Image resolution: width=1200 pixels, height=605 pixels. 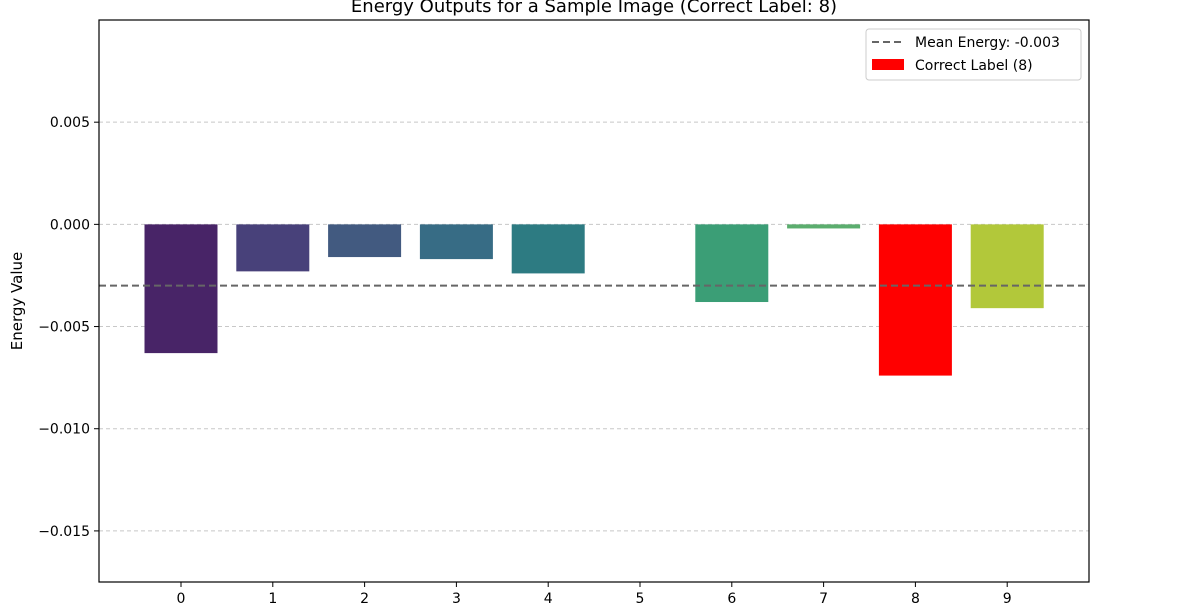 I want to click on y-tick-label: −0.010, so click(x=64, y=430).